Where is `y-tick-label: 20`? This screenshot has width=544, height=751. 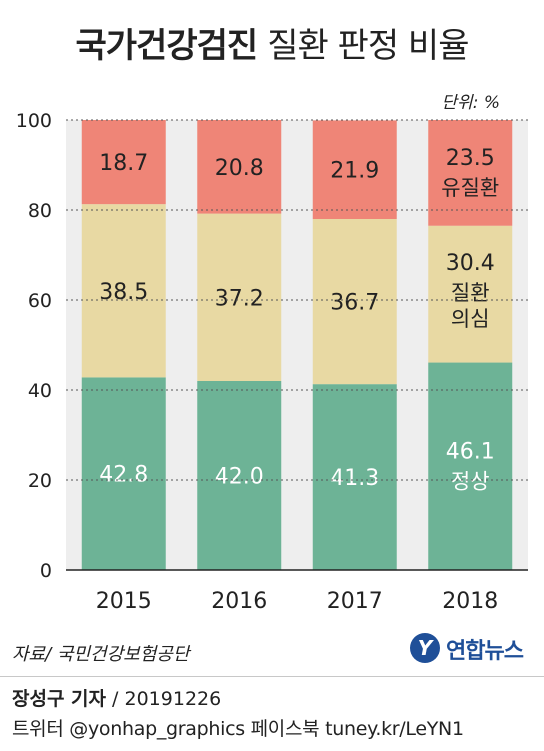 y-tick-label: 20 is located at coordinates (40, 481).